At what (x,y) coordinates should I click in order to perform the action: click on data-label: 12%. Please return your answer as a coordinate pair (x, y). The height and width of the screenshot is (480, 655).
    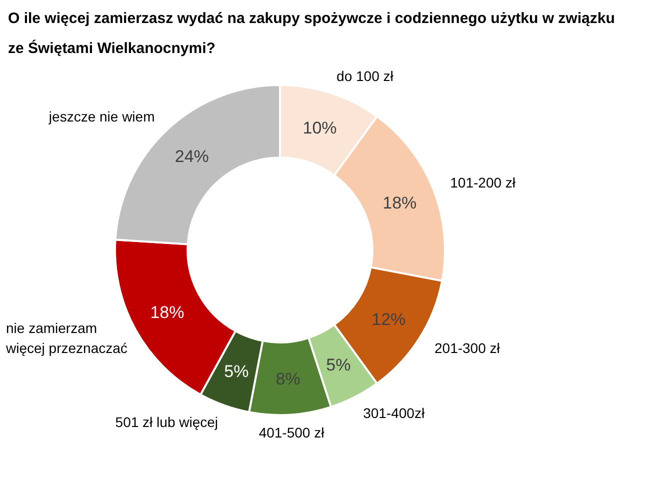
    Looking at the image, I should click on (389, 319).